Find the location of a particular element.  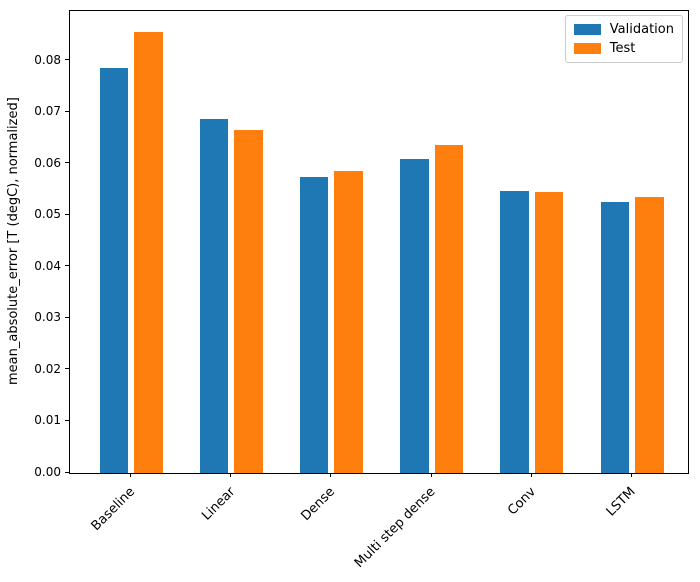

y-tick-label: 0.00 is located at coordinates (47, 472).